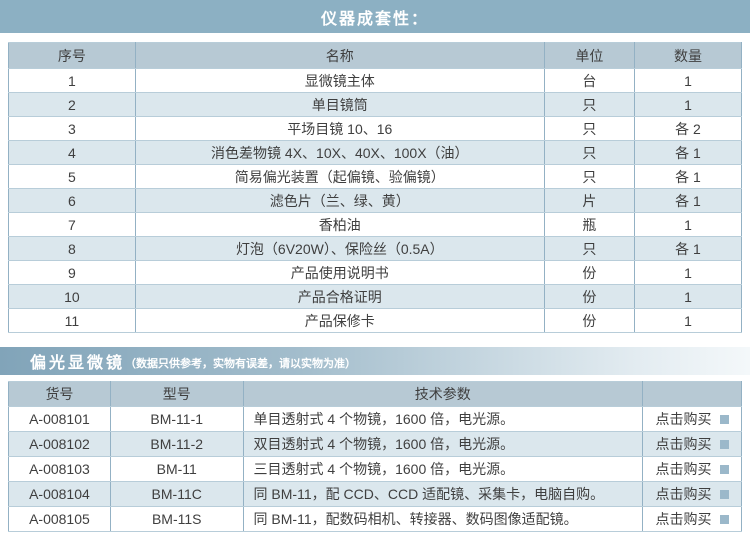 This screenshot has width=750, height=557. What do you see at coordinates (375, 272) in the screenshot?
I see `table-row: 9 产品使用说明书 份 1` at bounding box center [375, 272].